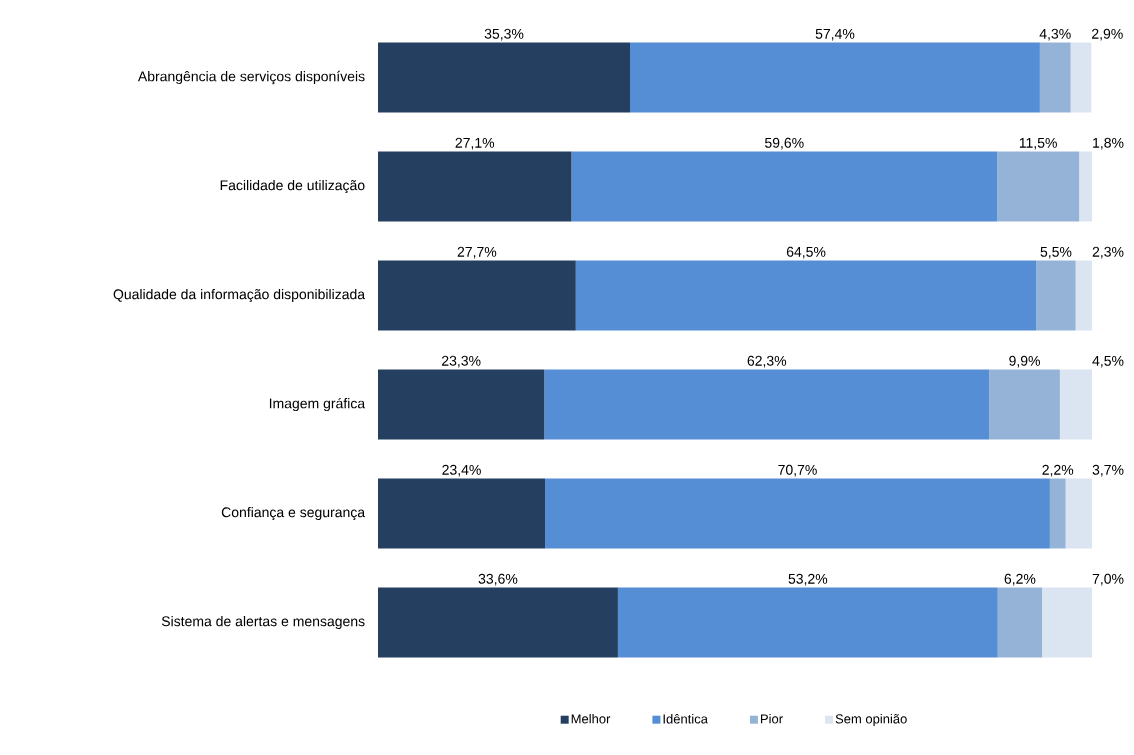  I want to click on y-tick-label: Qualidade da informação disponibilizada, so click(239, 295).